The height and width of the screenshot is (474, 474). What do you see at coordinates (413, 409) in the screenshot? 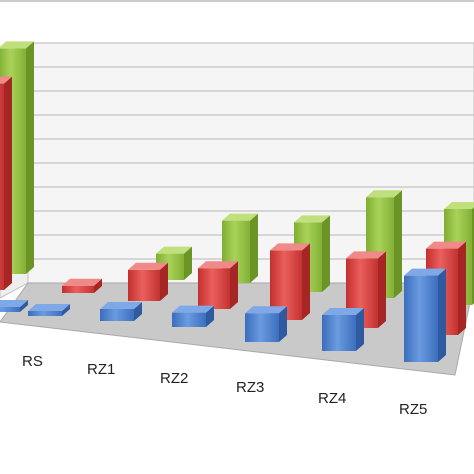
I see `category-label: RZ5` at bounding box center [413, 409].